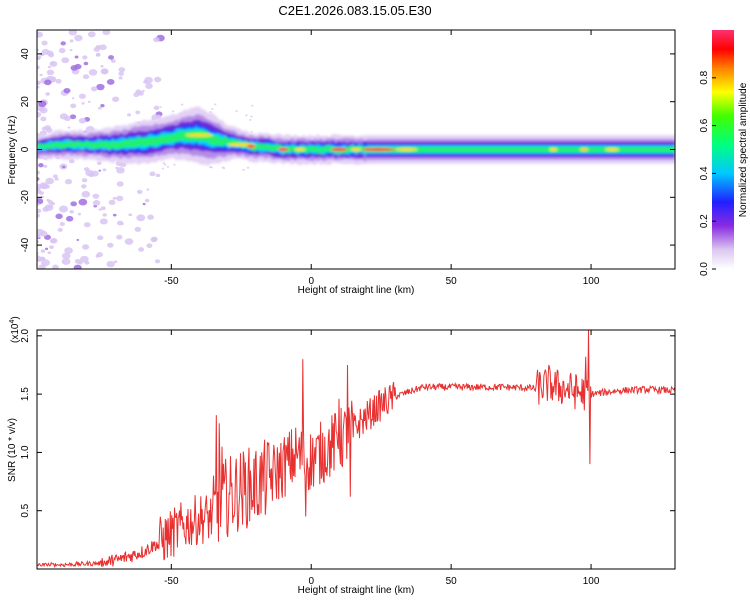  What do you see at coordinates (12, 322) in the screenshot?
I see `snr-y-multiplier-exp: 4` at bounding box center [12, 322].